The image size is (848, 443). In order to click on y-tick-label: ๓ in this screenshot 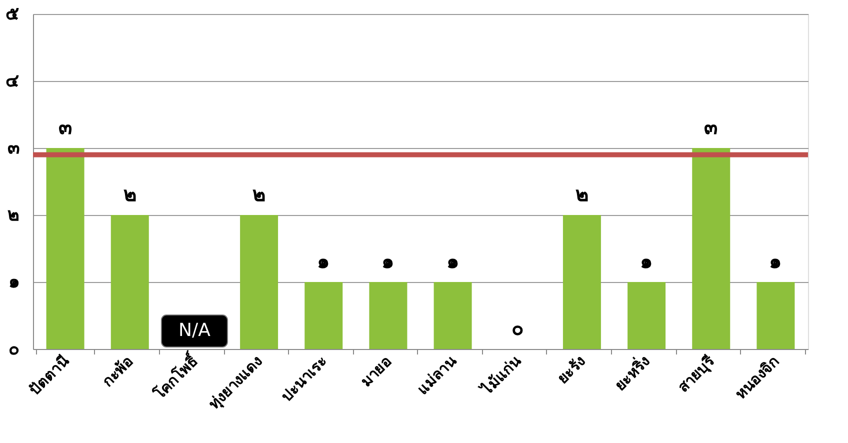, I will do `click(14, 148)`.